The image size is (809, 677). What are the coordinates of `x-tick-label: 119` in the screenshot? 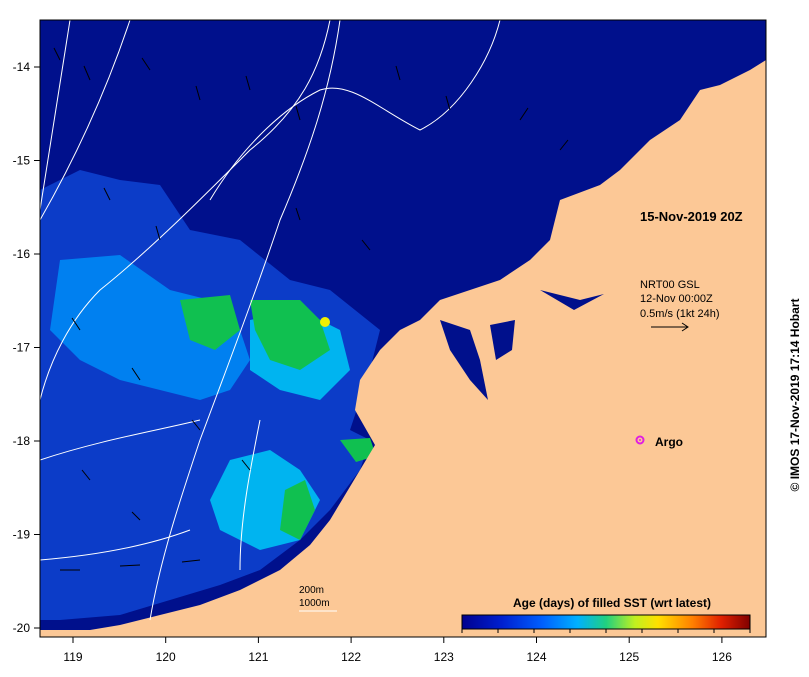 It's located at (72, 657).